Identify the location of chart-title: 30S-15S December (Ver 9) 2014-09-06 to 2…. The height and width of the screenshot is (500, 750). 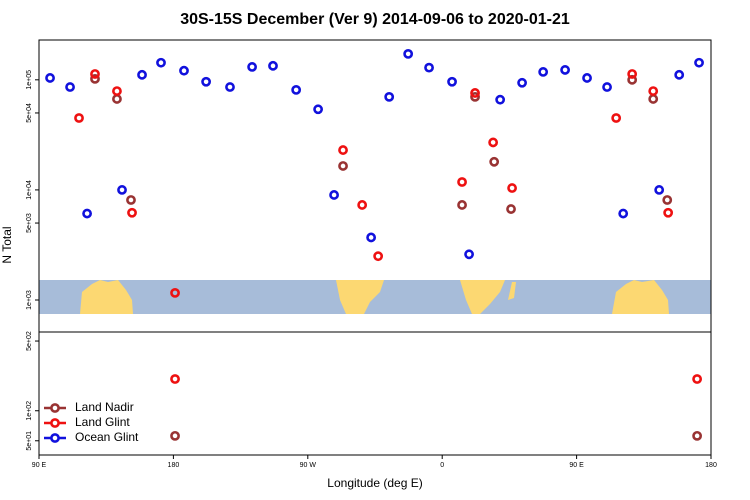
(375, 19).